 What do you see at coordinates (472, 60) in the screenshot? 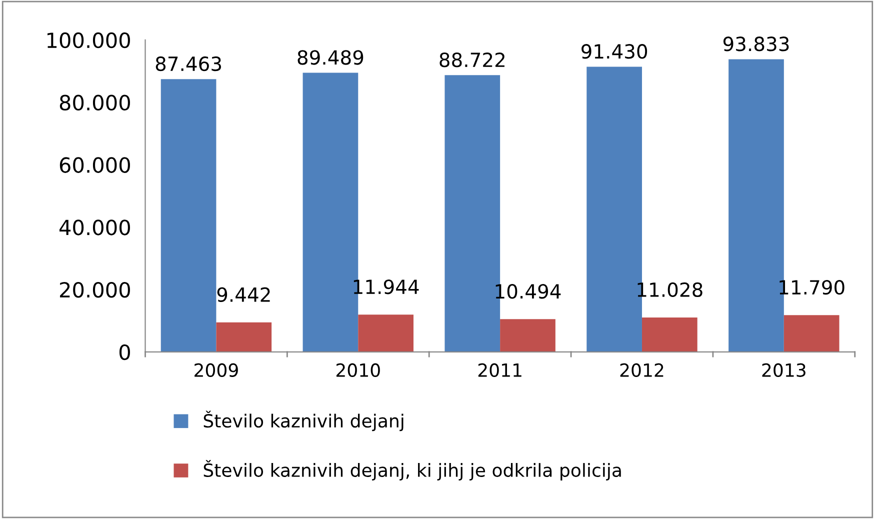
I see `data-label: 88.722` at bounding box center [472, 60].